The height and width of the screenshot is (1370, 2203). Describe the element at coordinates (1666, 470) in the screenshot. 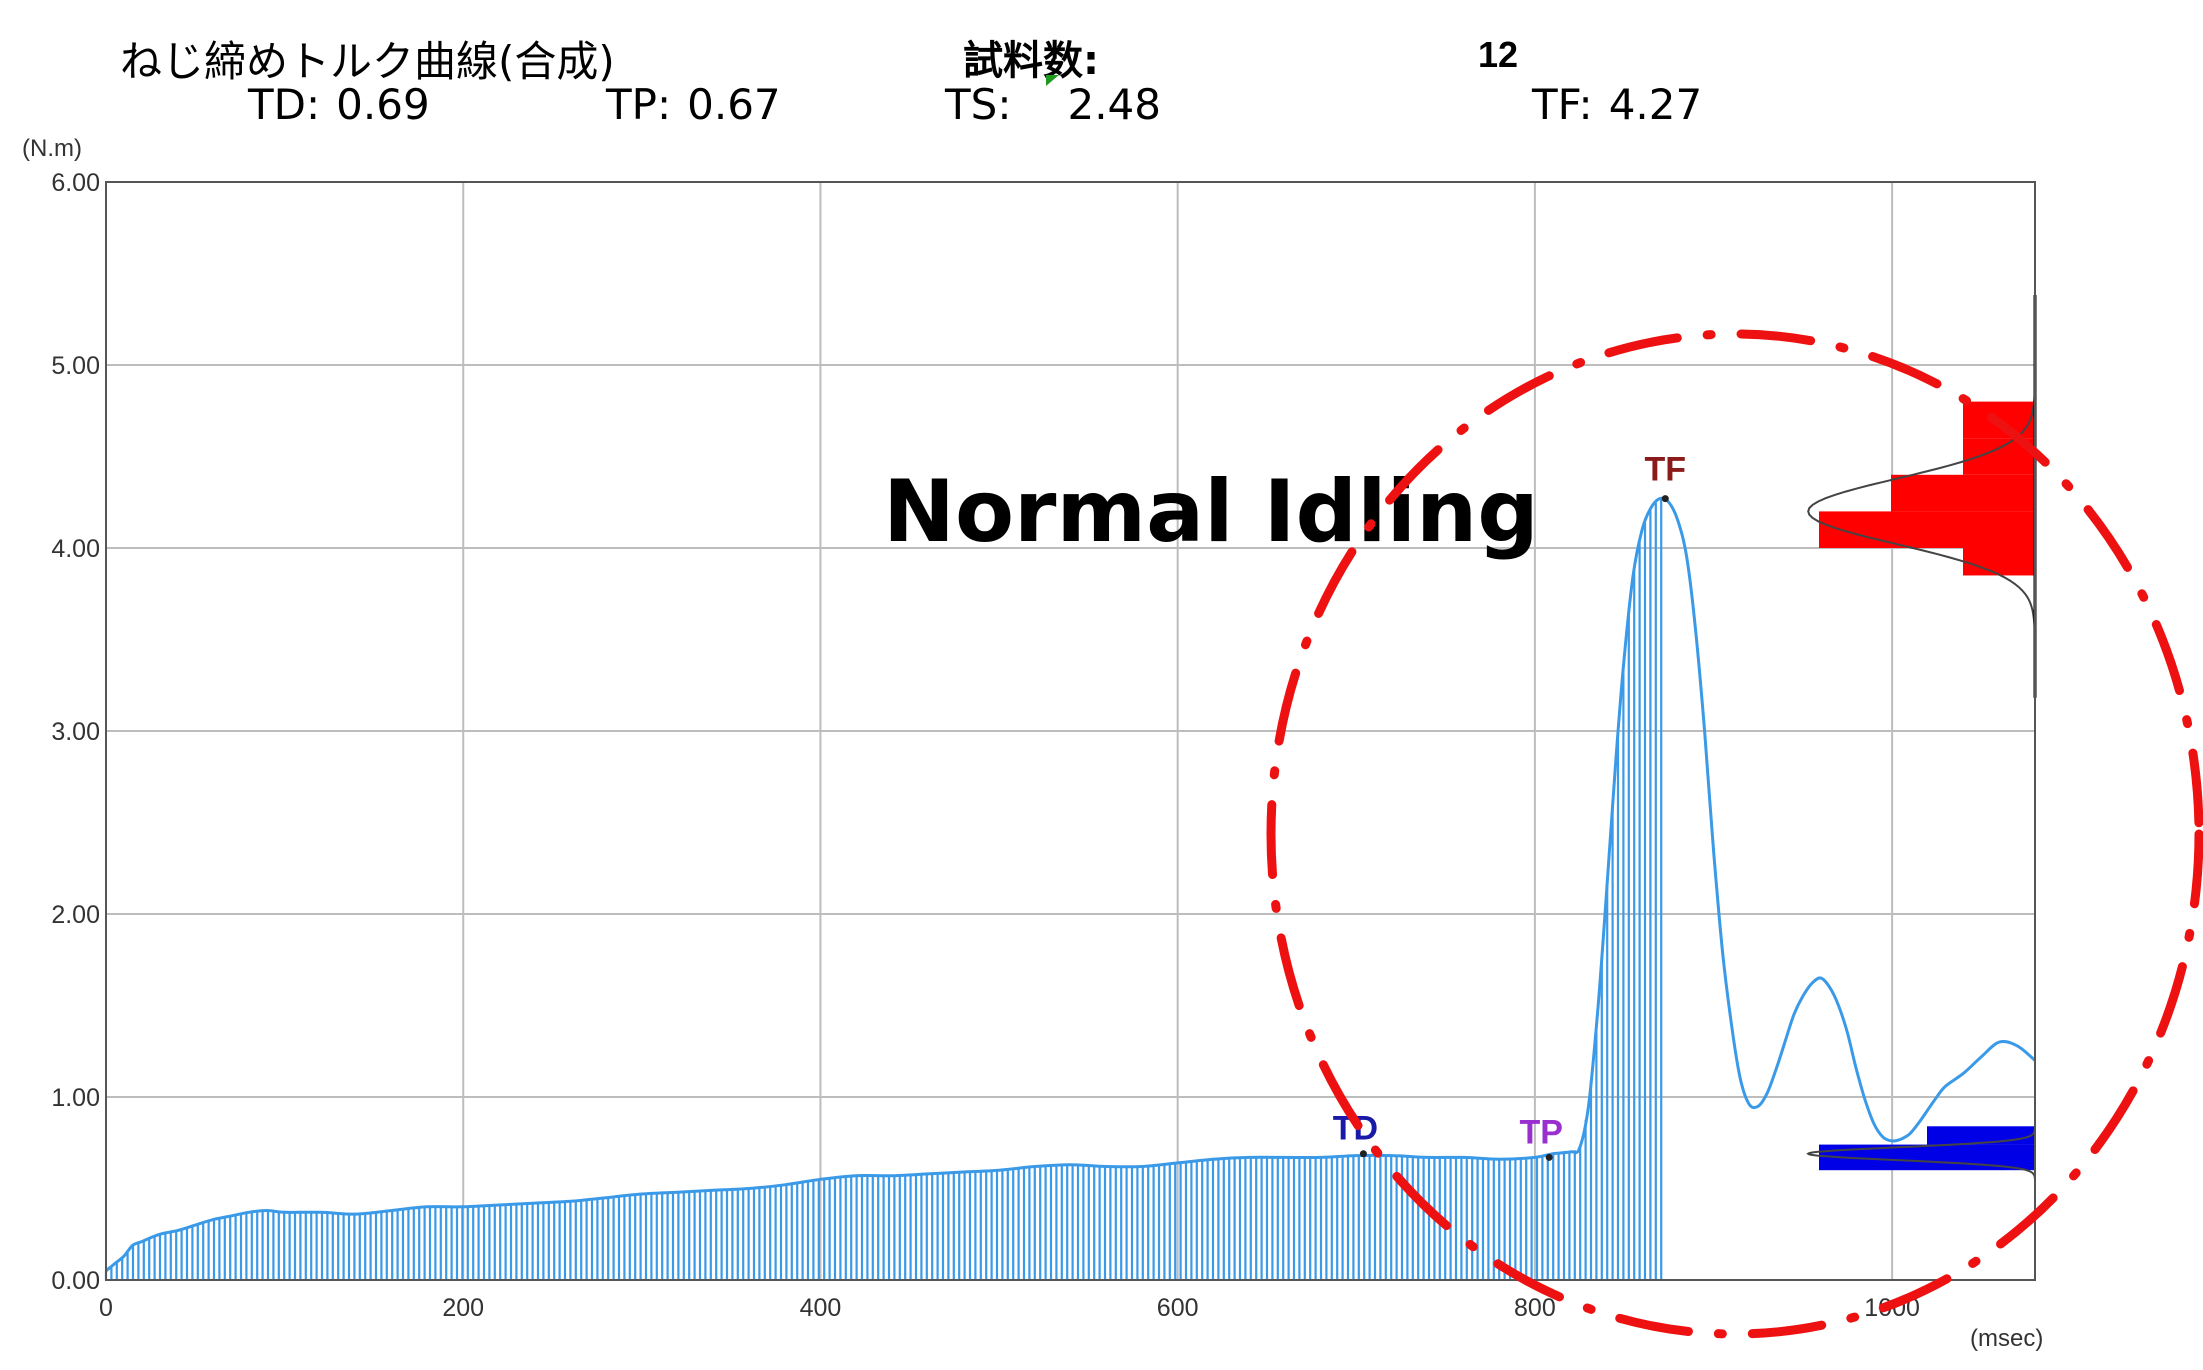

I see `marker-label-tf: TF` at that location.